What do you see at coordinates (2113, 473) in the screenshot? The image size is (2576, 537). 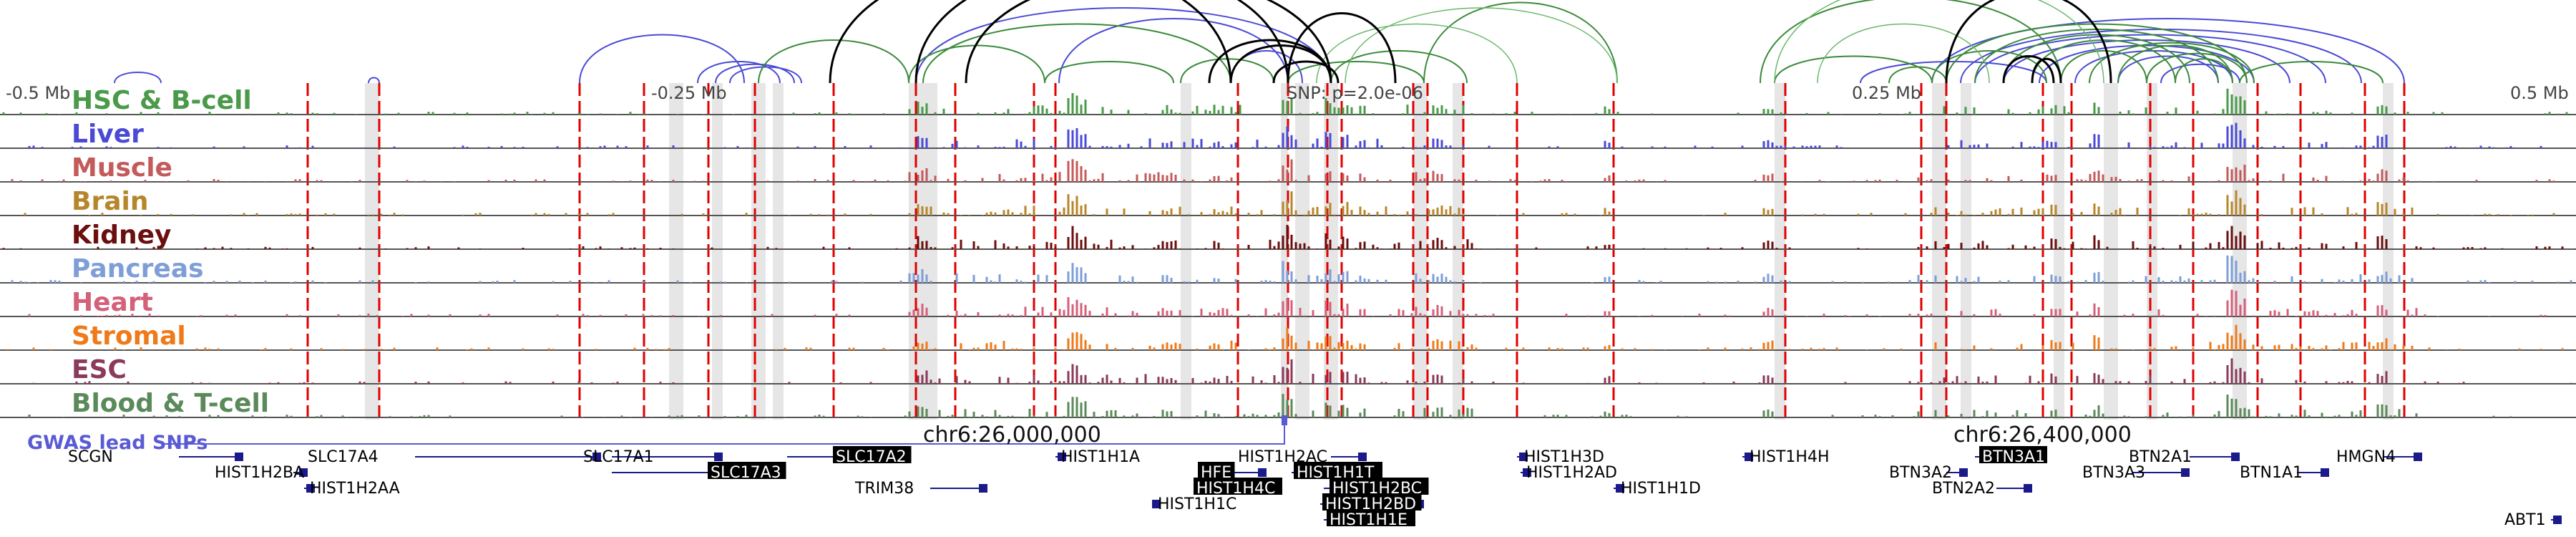 I see `gene-name: BTN3A3` at bounding box center [2113, 473].